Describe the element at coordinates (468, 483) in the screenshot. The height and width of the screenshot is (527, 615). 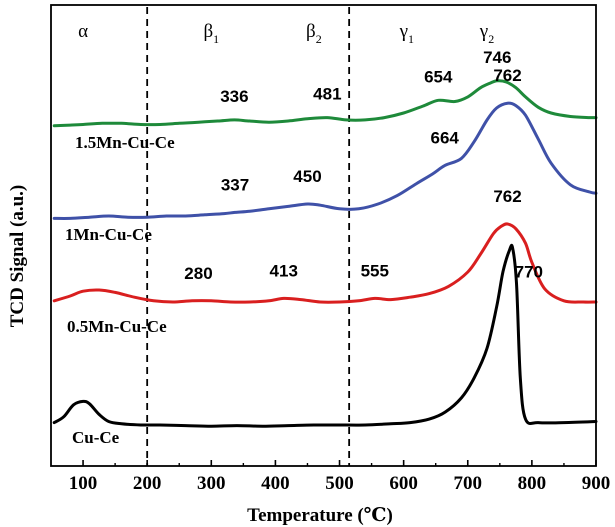
I see `x-tick-label-700: 700` at that location.